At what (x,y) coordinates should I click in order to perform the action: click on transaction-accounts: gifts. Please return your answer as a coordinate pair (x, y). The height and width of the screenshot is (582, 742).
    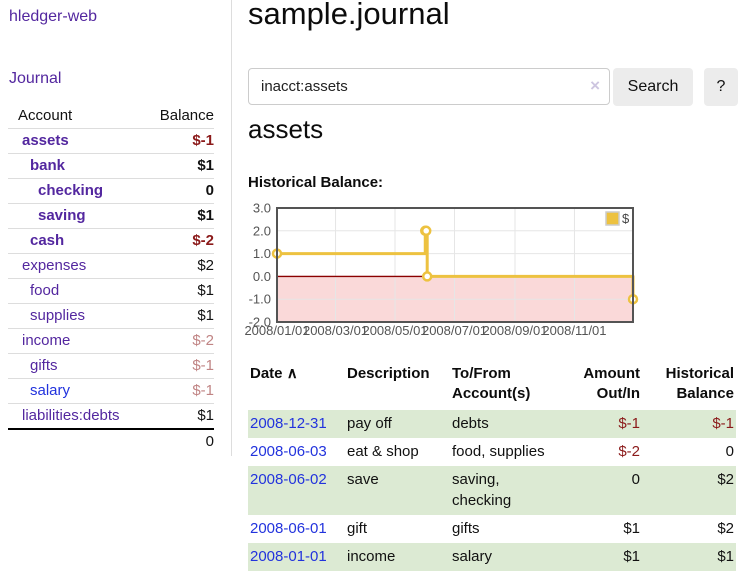
    Looking at the image, I should click on (466, 528).